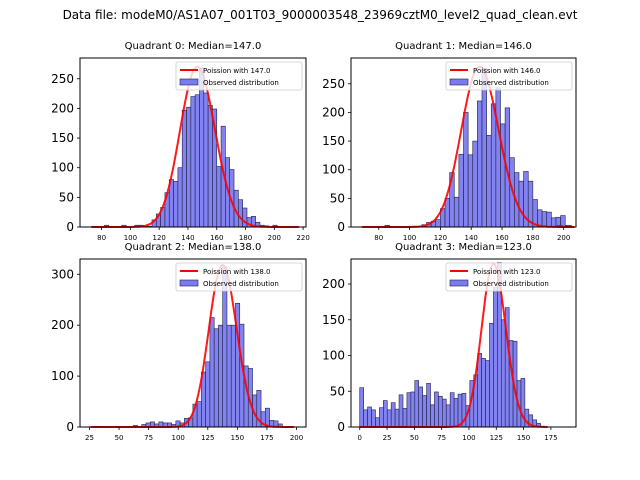 The width and height of the screenshot is (640, 480). Describe the element at coordinates (414, 438) in the screenshot. I see `x-tick-label: 50` at that location.